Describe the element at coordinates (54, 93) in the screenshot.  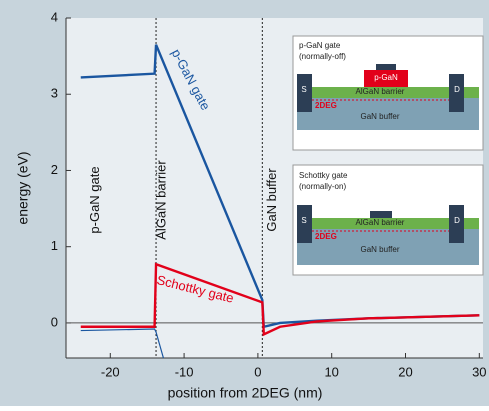
I see `y-tick-label: 3` at that location.